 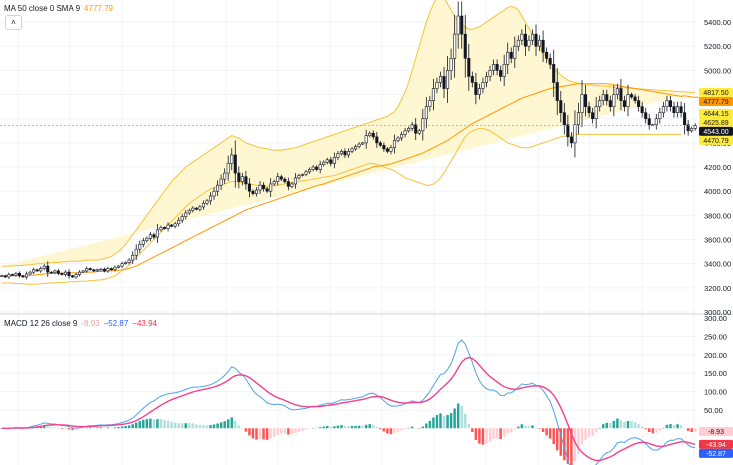 What do you see at coordinates (82, 323) in the screenshot?
I see `macd-legend: MACD 12 26 close 9 -8.93 −52.87 −43.94` at bounding box center [82, 323].